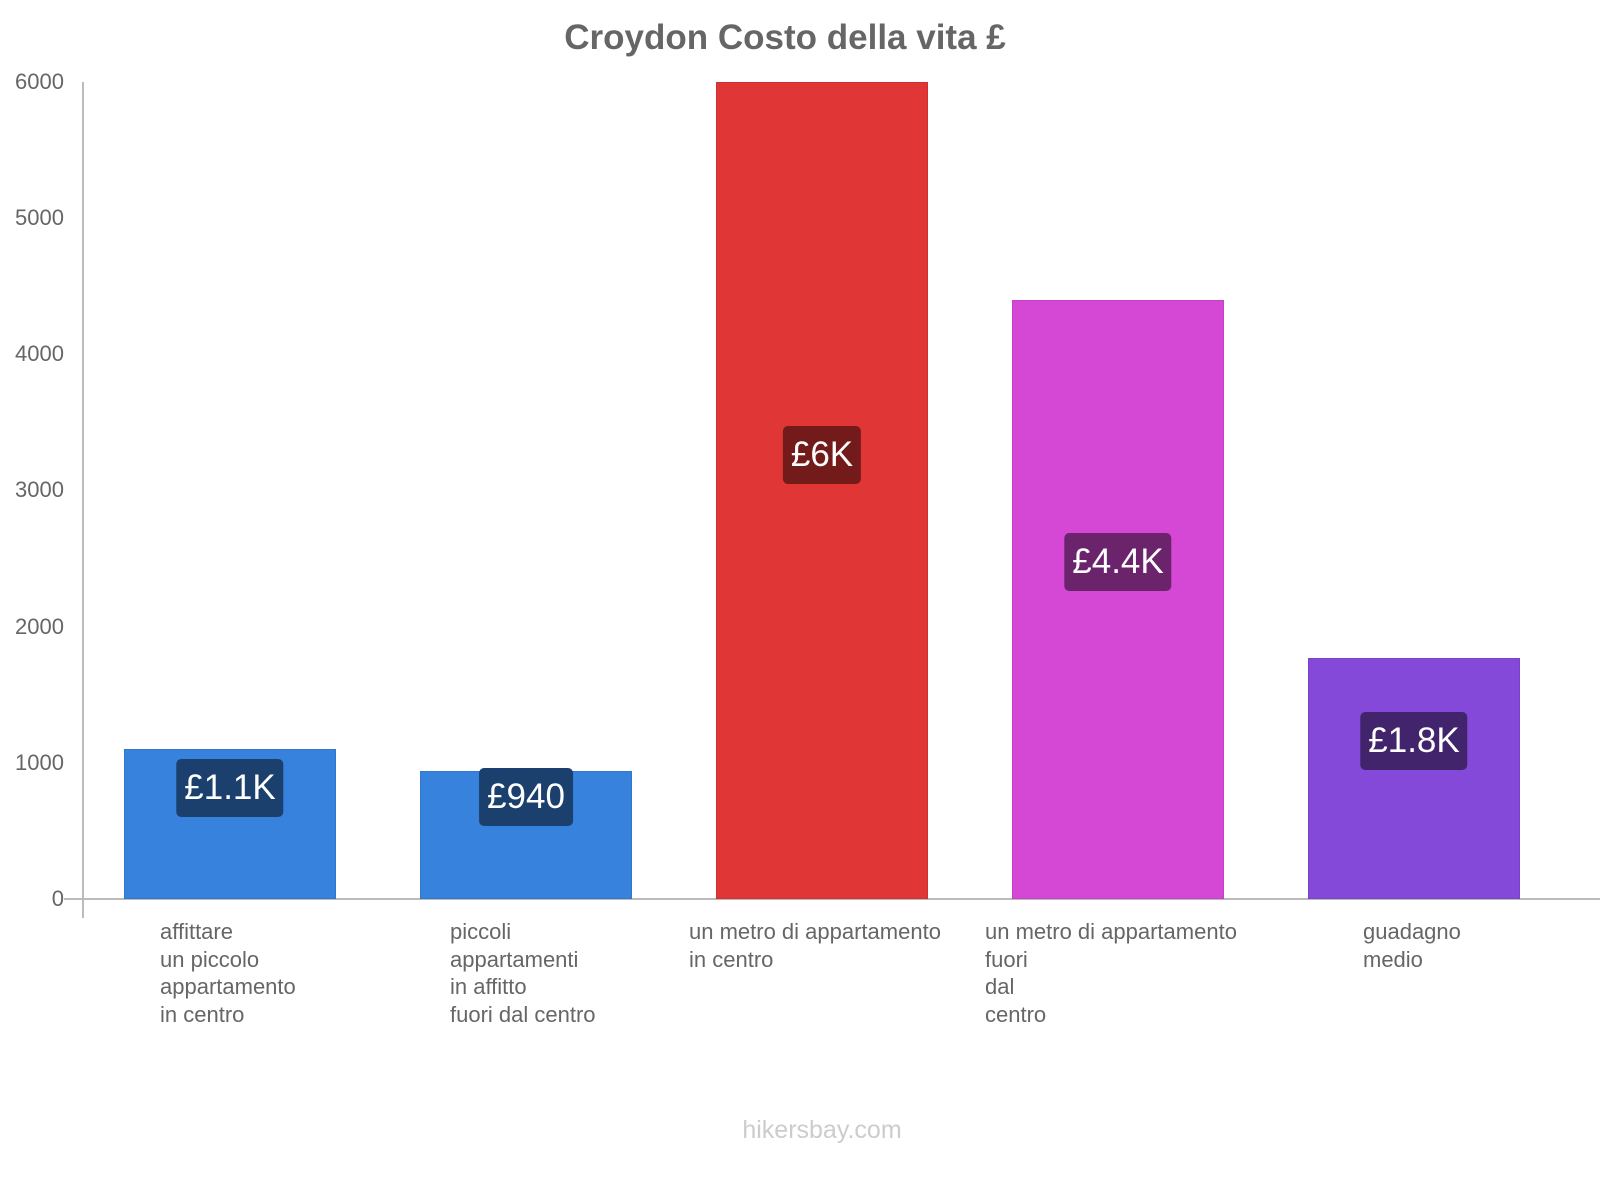 The width and height of the screenshot is (1600, 1200). What do you see at coordinates (57, 898) in the screenshot?
I see `y-tick-label: 0` at bounding box center [57, 898].